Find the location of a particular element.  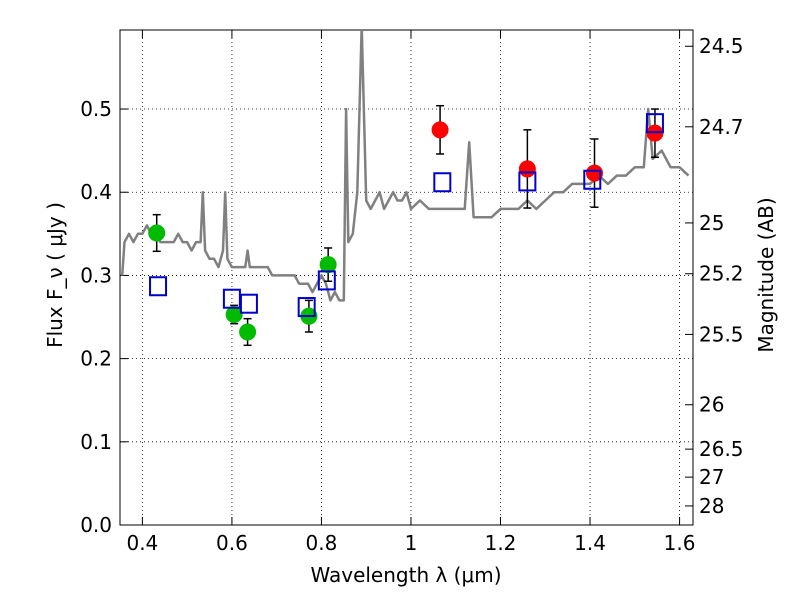

y-tick-label: 0.1 is located at coordinates (96, 442).